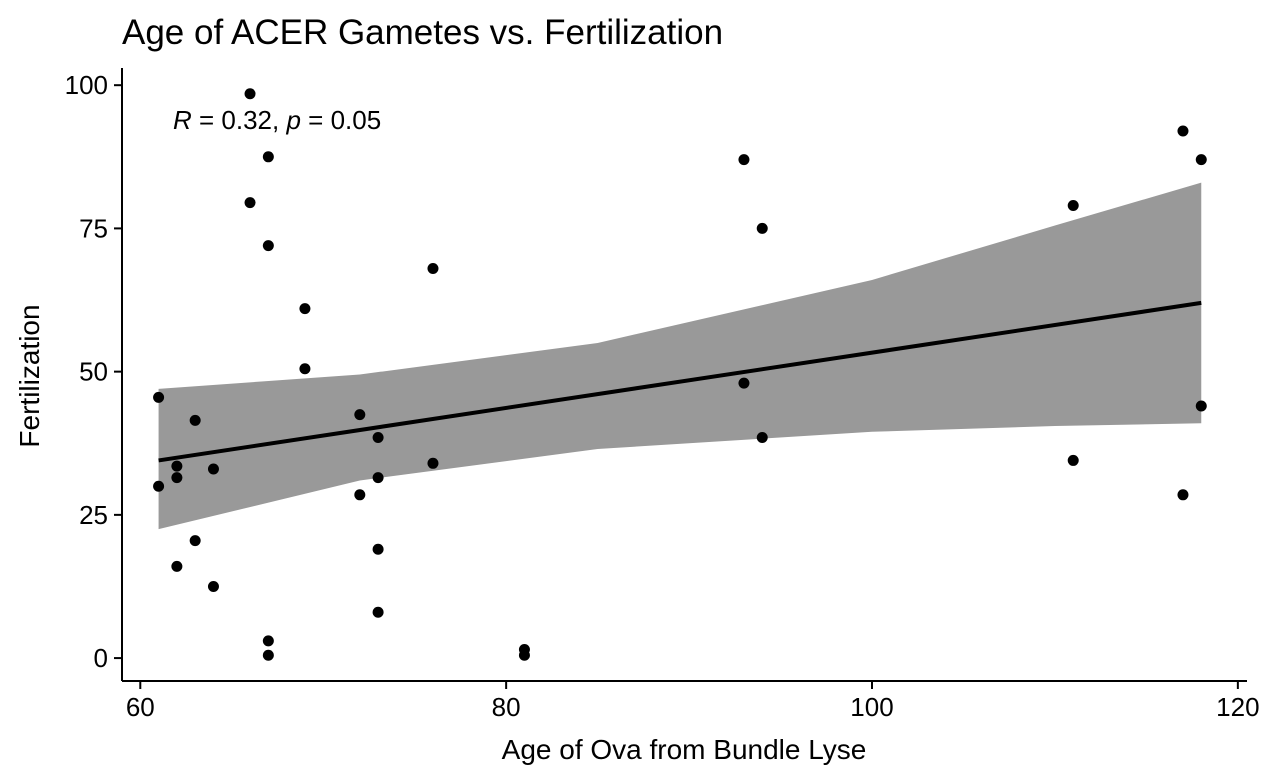 The height and width of the screenshot is (781, 1264). I want to click on p-value: = 0.05, so click(341, 120).